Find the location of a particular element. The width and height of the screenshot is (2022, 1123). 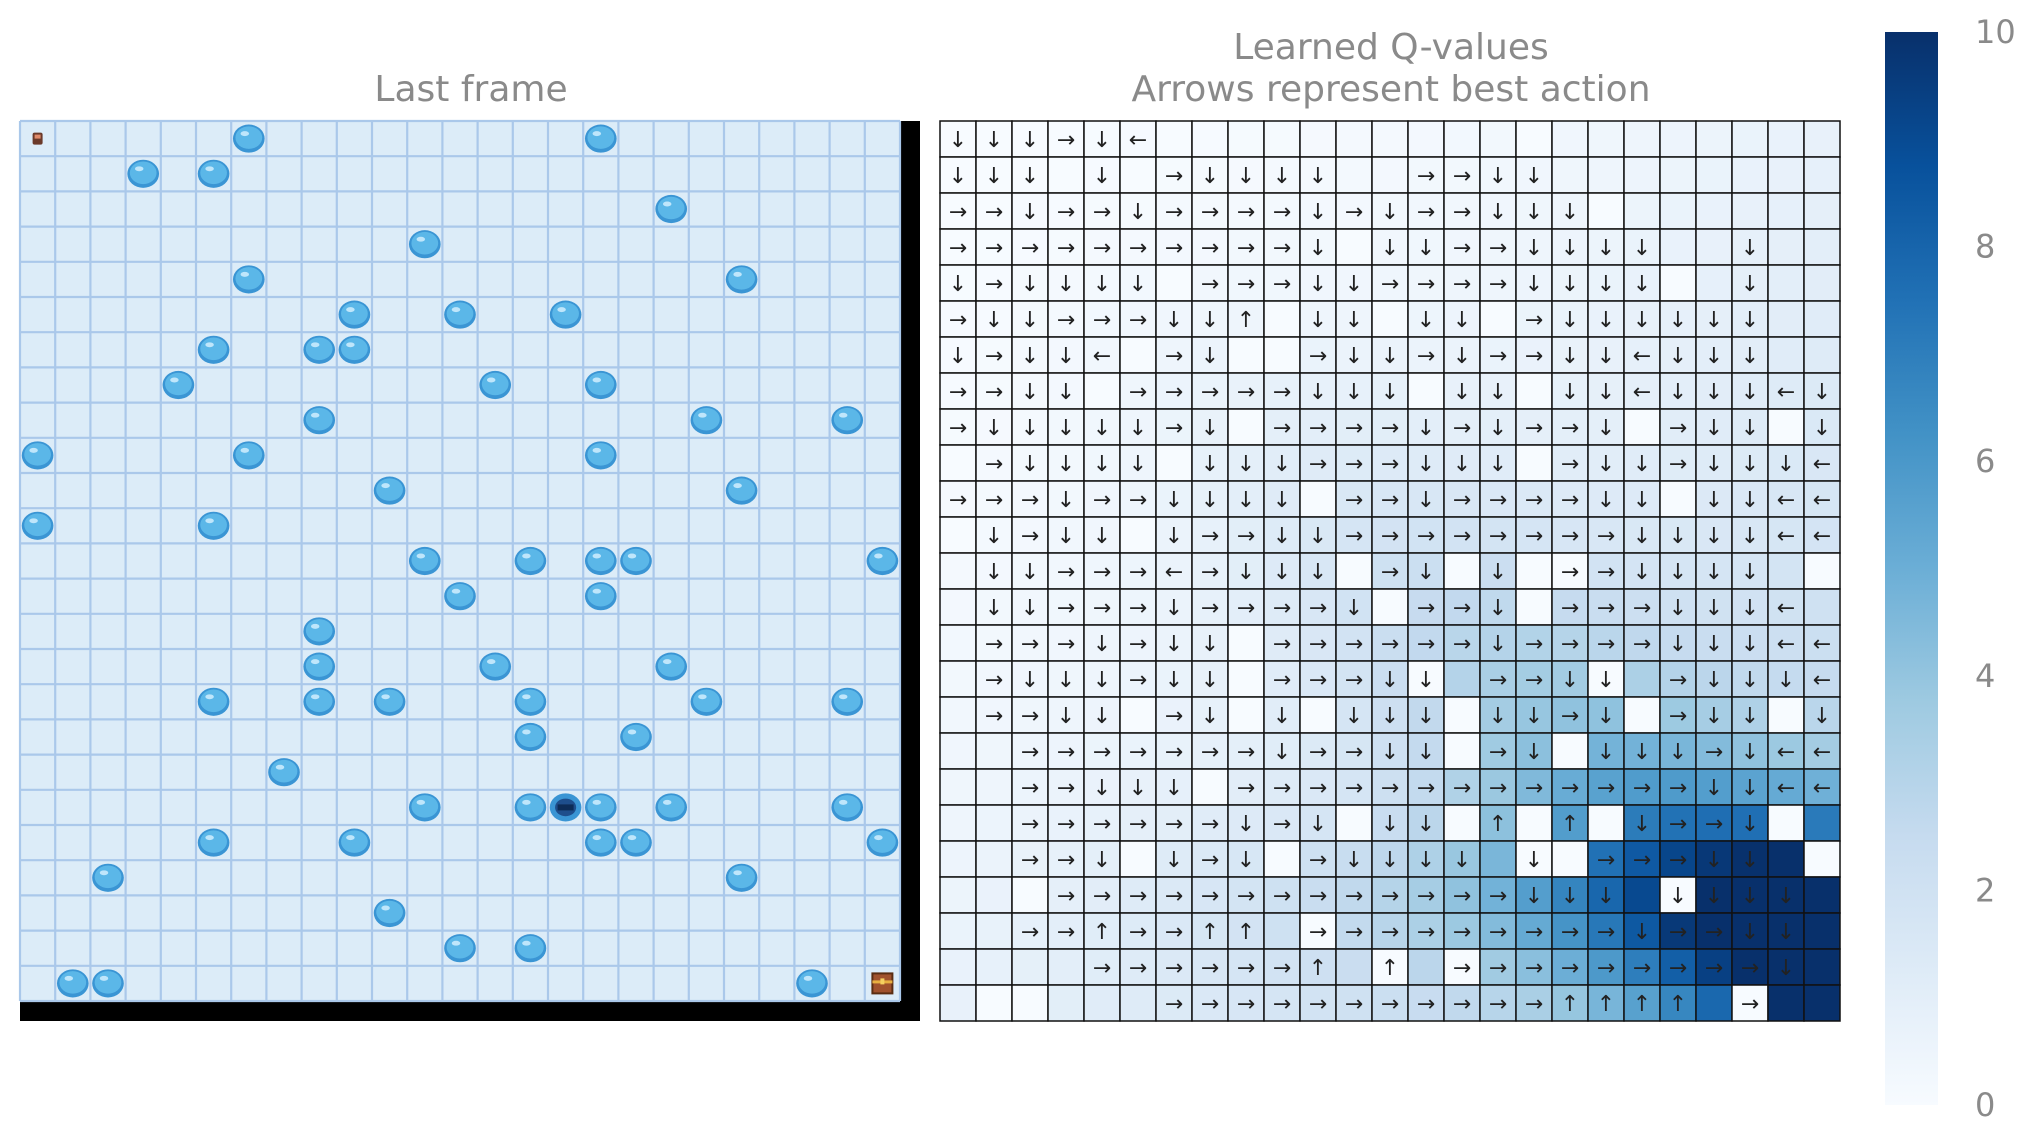

colorbar-tick-label: 4 is located at coordinates (1985, 676).